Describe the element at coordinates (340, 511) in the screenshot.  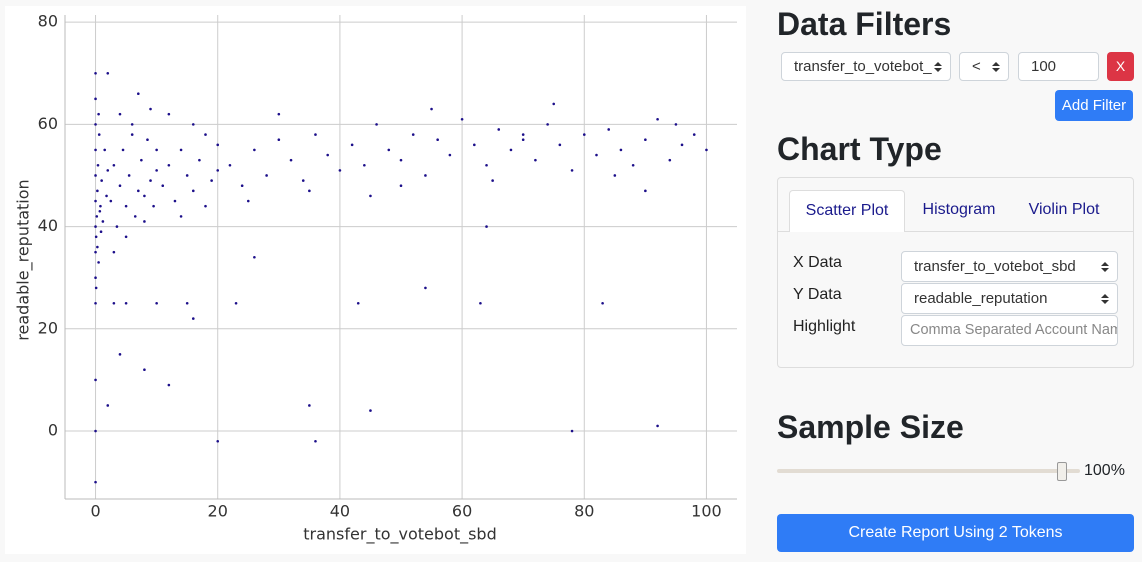
I see `x-tick-label: 40` at that location.